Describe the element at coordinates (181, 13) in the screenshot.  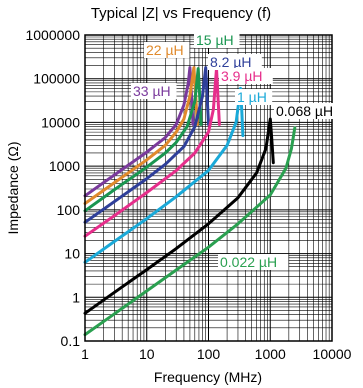
I see `chart-title: Typical |Z| vs Frequency (f)` at that location.